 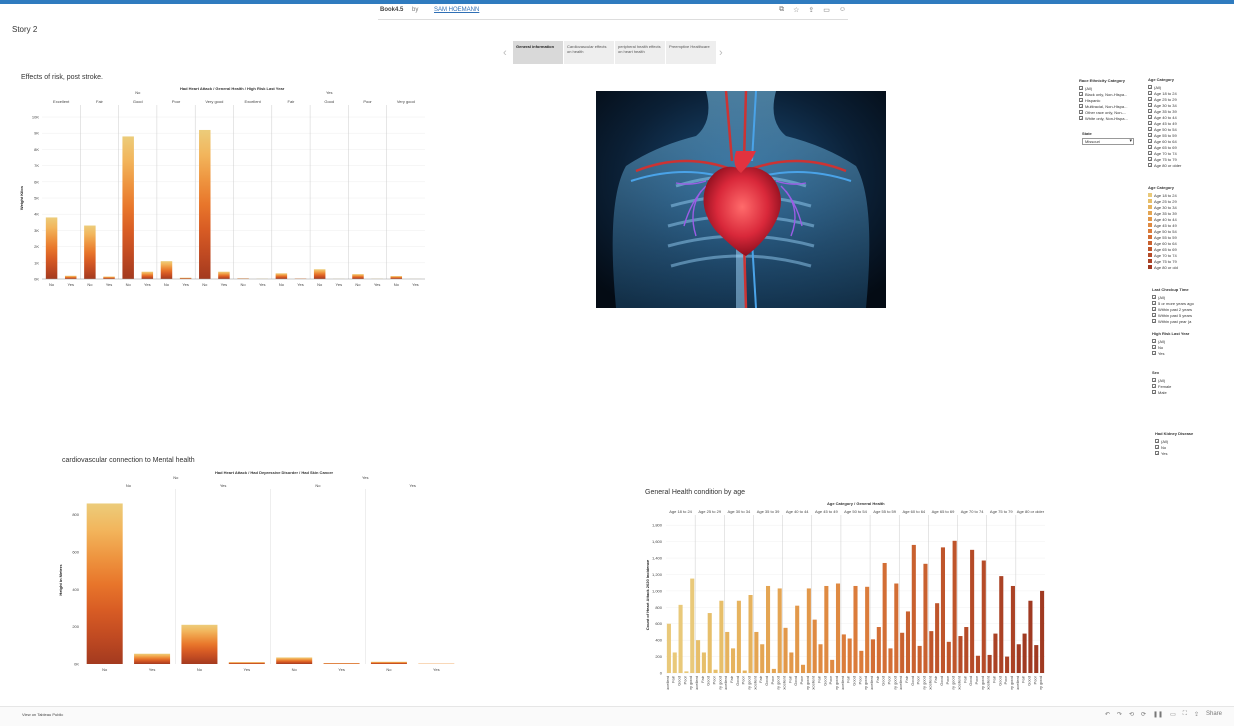 What do you see at coordinates (1178, 87) in the screenshot?
I see `f-age-item: ✓ (All)` at bounding box center [1178, 87].